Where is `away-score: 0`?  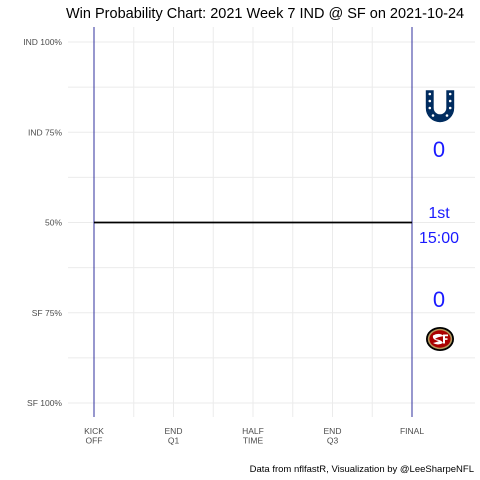 away-score: 0 is located at coordinates (439, 149).